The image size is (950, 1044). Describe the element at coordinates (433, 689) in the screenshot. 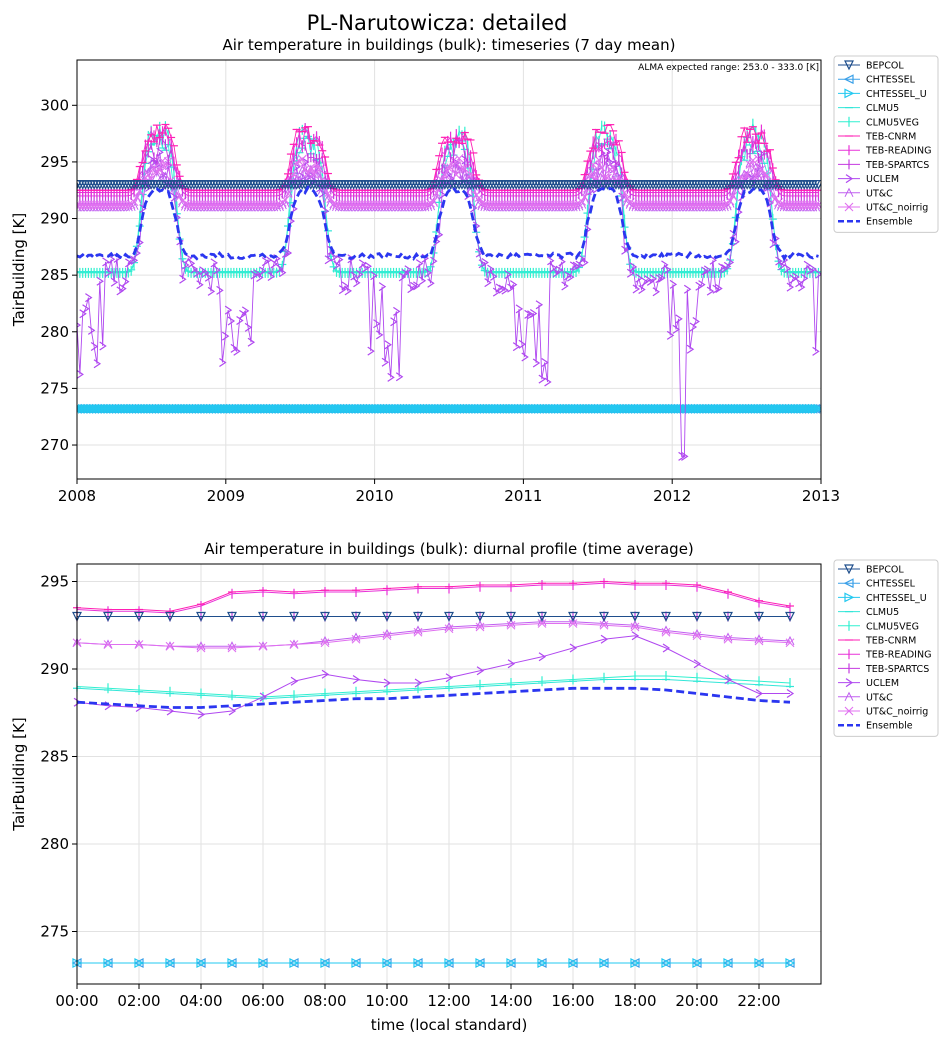

I see `series-clmu5` at that location.